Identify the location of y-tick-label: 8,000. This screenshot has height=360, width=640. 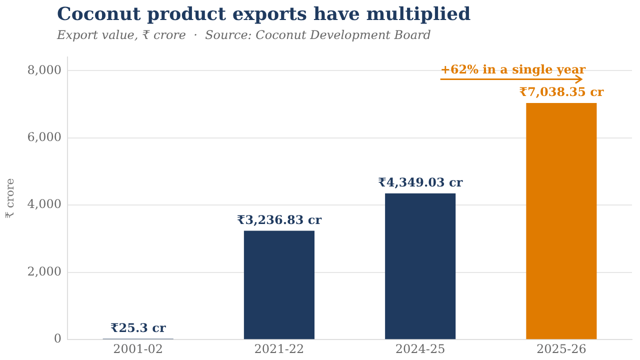
(44, 69).